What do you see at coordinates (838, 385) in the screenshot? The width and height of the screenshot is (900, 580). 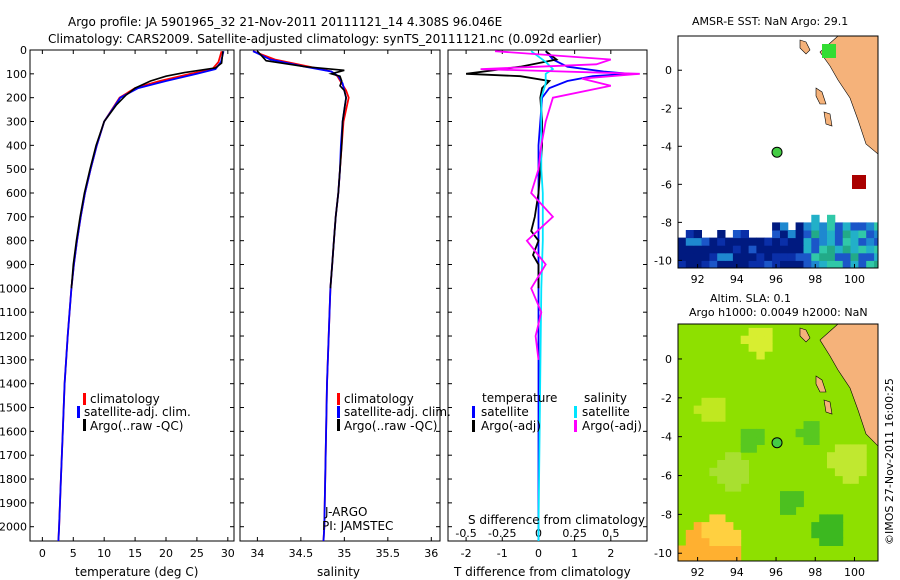 I see `sla-map-land` at bounding box center [838, 385].